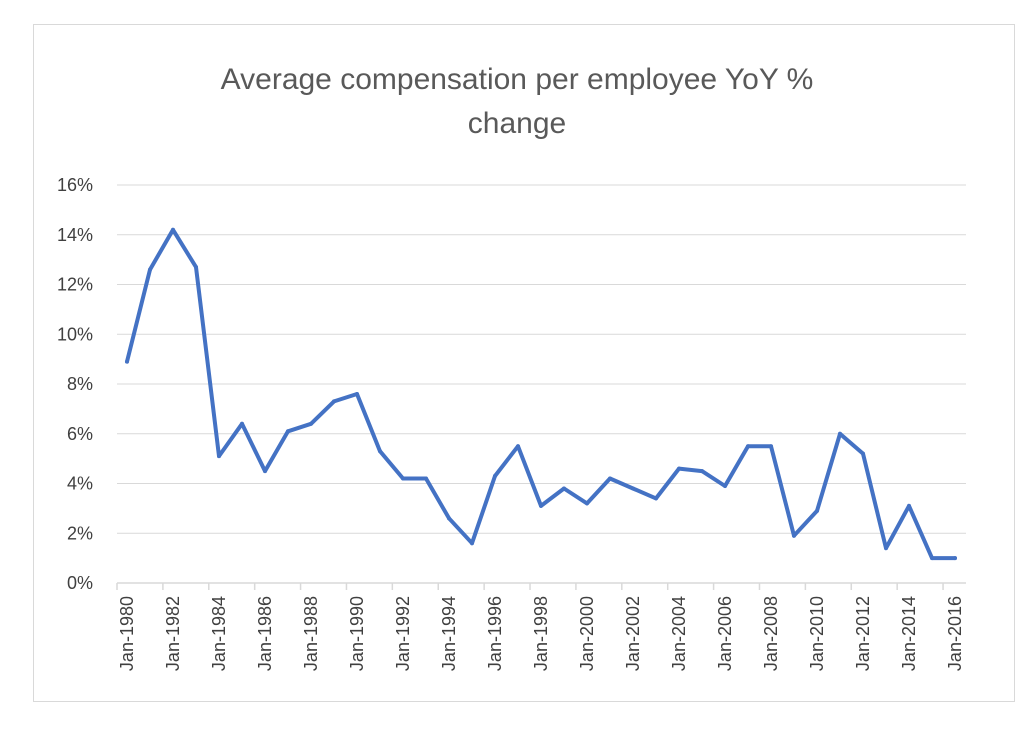 This screenshot has height=731, width=1024. Describe the element at coordinates (80, 434) in the screenshot. I see `y-tick-label: 6%` at that location.